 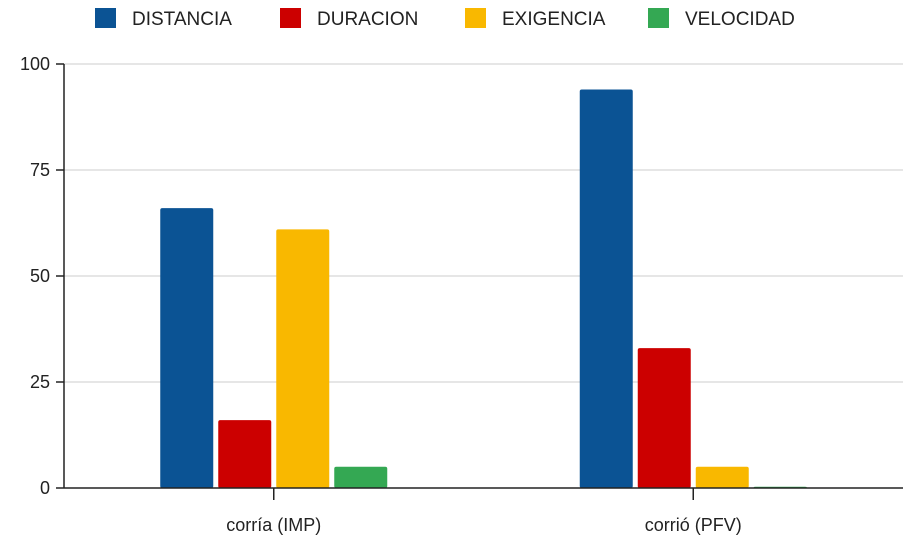 I want to click on legend-swatch-velocidad, so click(x=658, y=18).